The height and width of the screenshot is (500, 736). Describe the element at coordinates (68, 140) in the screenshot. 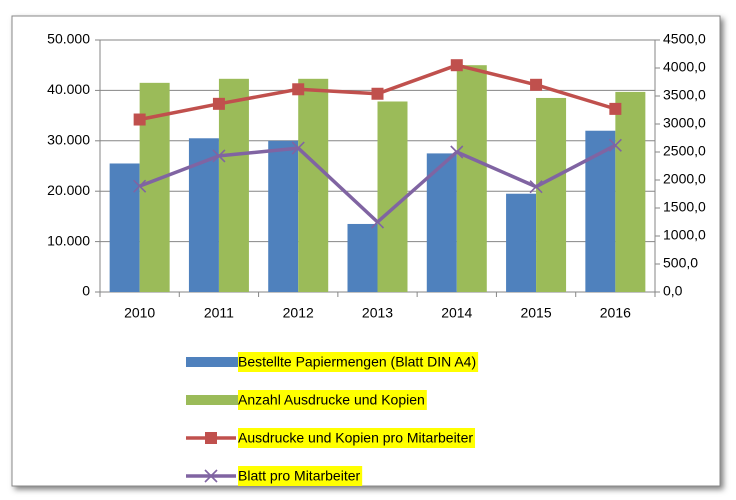

I see `y-tick-label: 30.000` at that location.